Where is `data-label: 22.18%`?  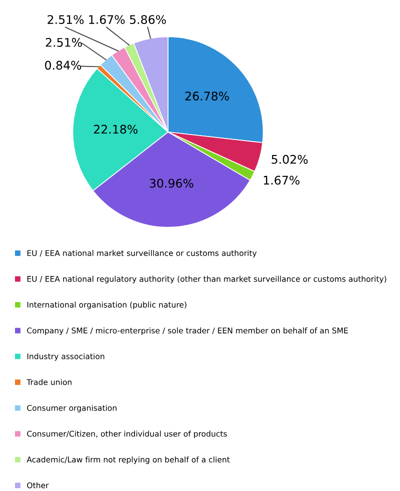
data-label: 22.18% is located at coordinates (116, 129).